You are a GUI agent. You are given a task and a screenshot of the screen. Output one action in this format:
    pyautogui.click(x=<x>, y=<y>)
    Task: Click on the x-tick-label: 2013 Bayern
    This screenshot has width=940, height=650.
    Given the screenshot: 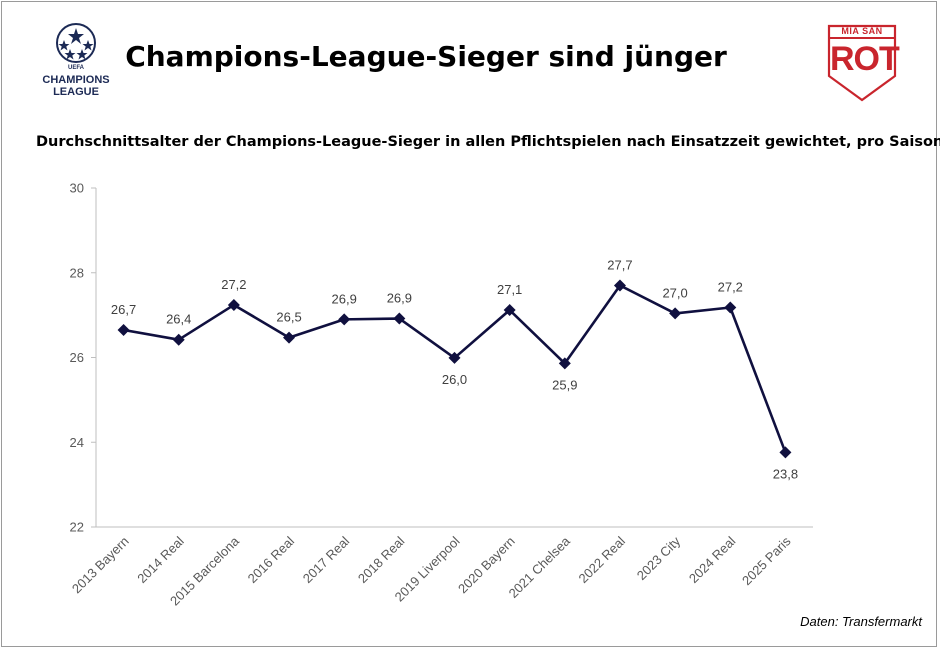 What is the action you would take?
    pyautogui.click(x=100, y=565)
    